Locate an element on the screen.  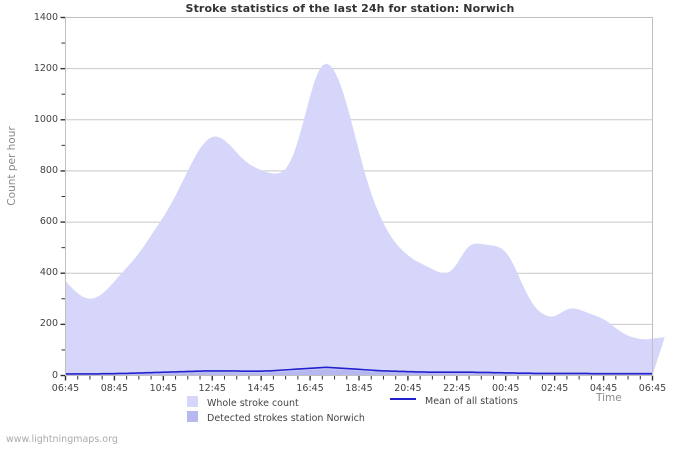
y-axis-tick-label: 0 is located at coordinates (54, 375).